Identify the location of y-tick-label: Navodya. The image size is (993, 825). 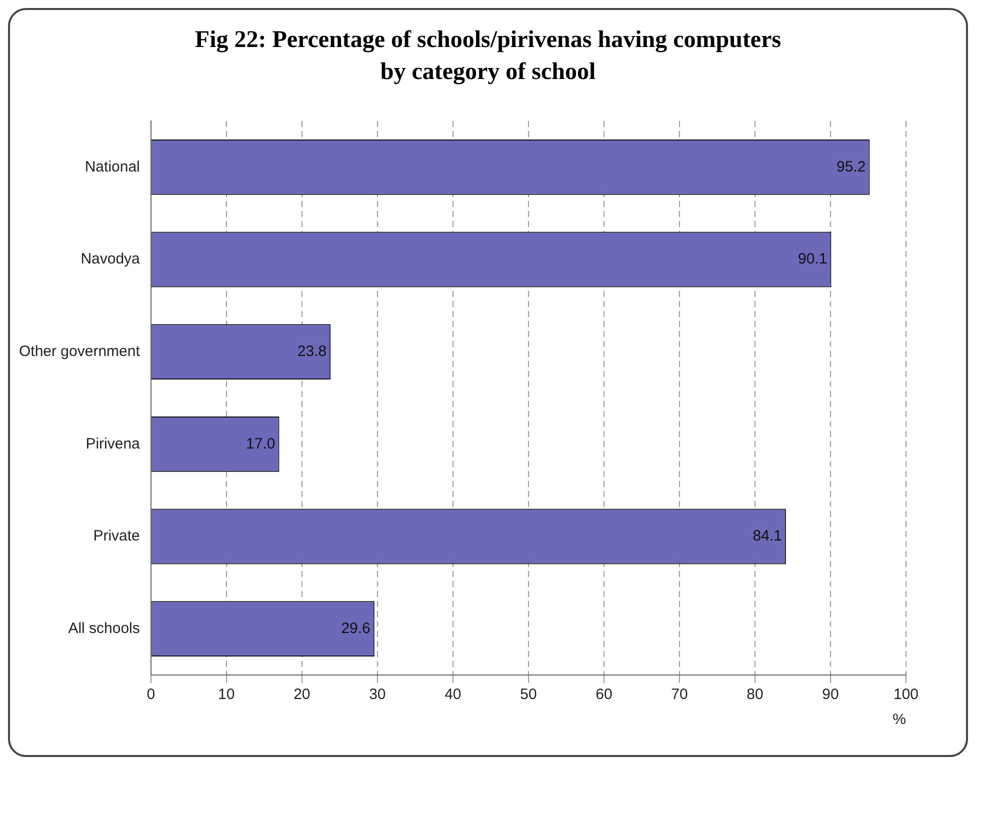
(110, 259).